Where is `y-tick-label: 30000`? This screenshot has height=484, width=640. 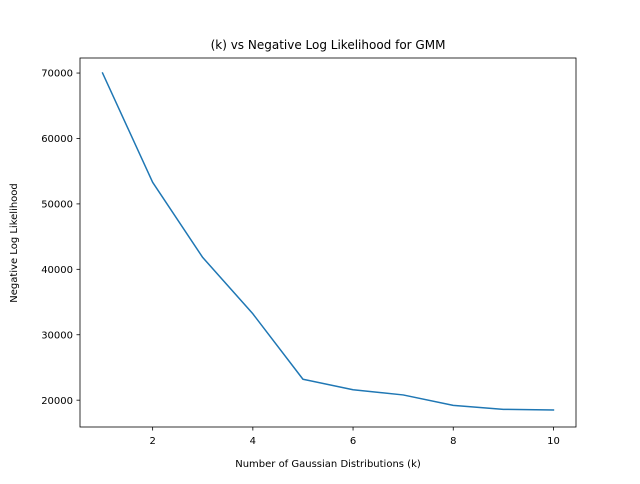 y-tick-label: 30000 is located at coordinates (57, 335).